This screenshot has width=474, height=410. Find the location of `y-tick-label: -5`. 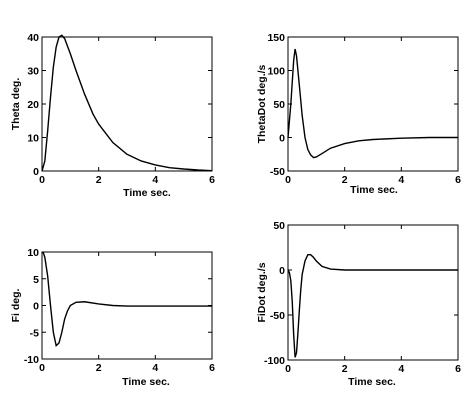

y-tick-label: -5 is located at coordinates (34, 333).